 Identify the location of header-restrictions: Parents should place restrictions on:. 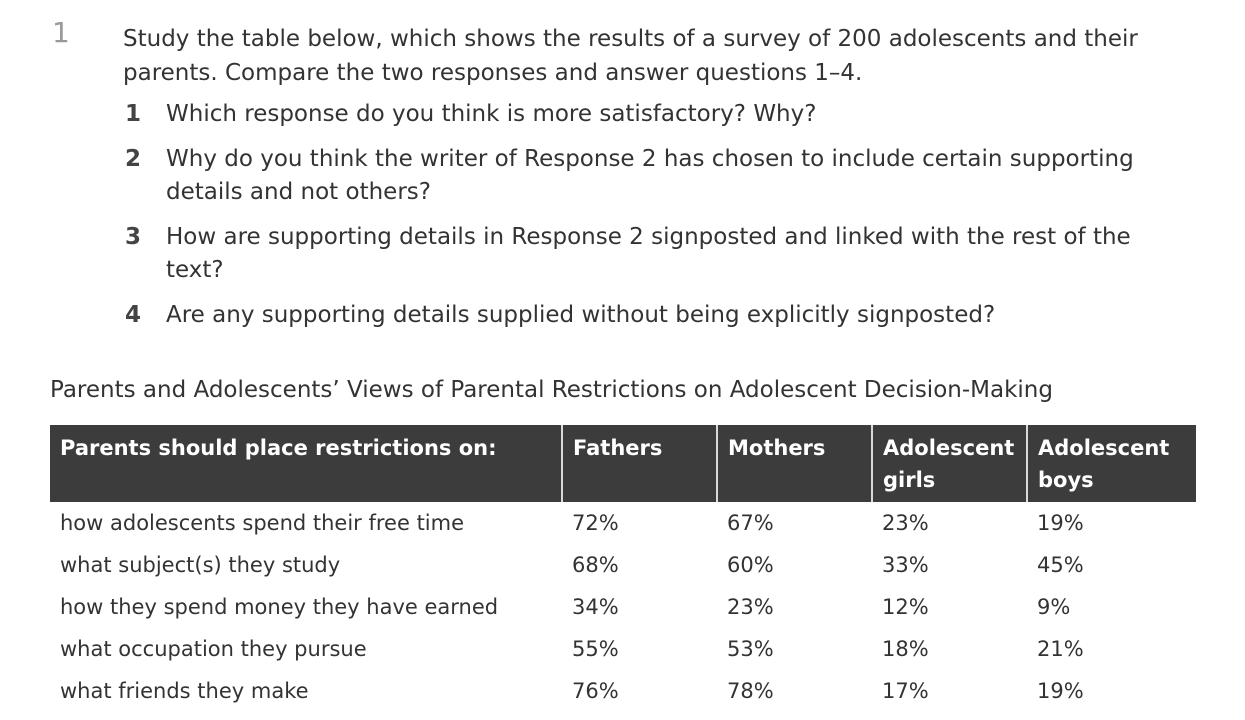
(306, 463).